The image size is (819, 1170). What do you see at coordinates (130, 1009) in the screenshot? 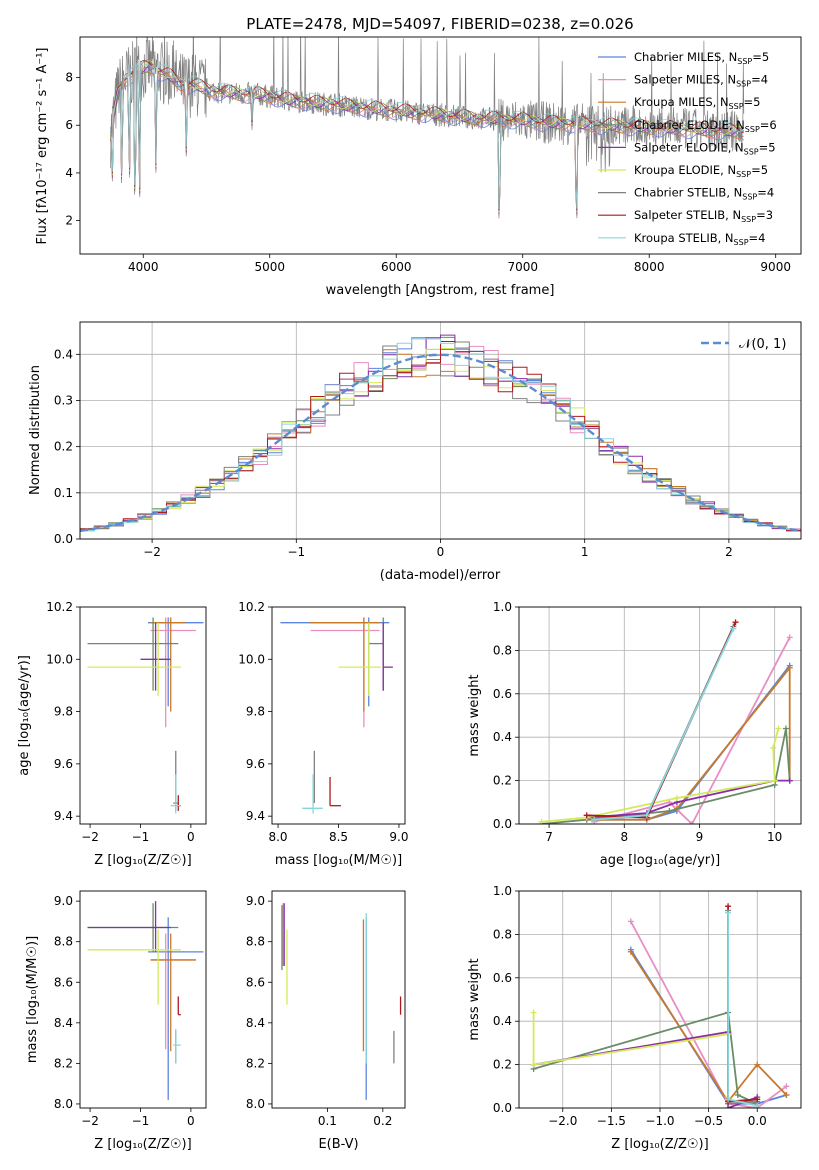
I see `panel-mass_vs_Z: −2 −1 0 8.0 8.2 8.4 8.6 8.8 9.0` at bounding box center [130, 1009].